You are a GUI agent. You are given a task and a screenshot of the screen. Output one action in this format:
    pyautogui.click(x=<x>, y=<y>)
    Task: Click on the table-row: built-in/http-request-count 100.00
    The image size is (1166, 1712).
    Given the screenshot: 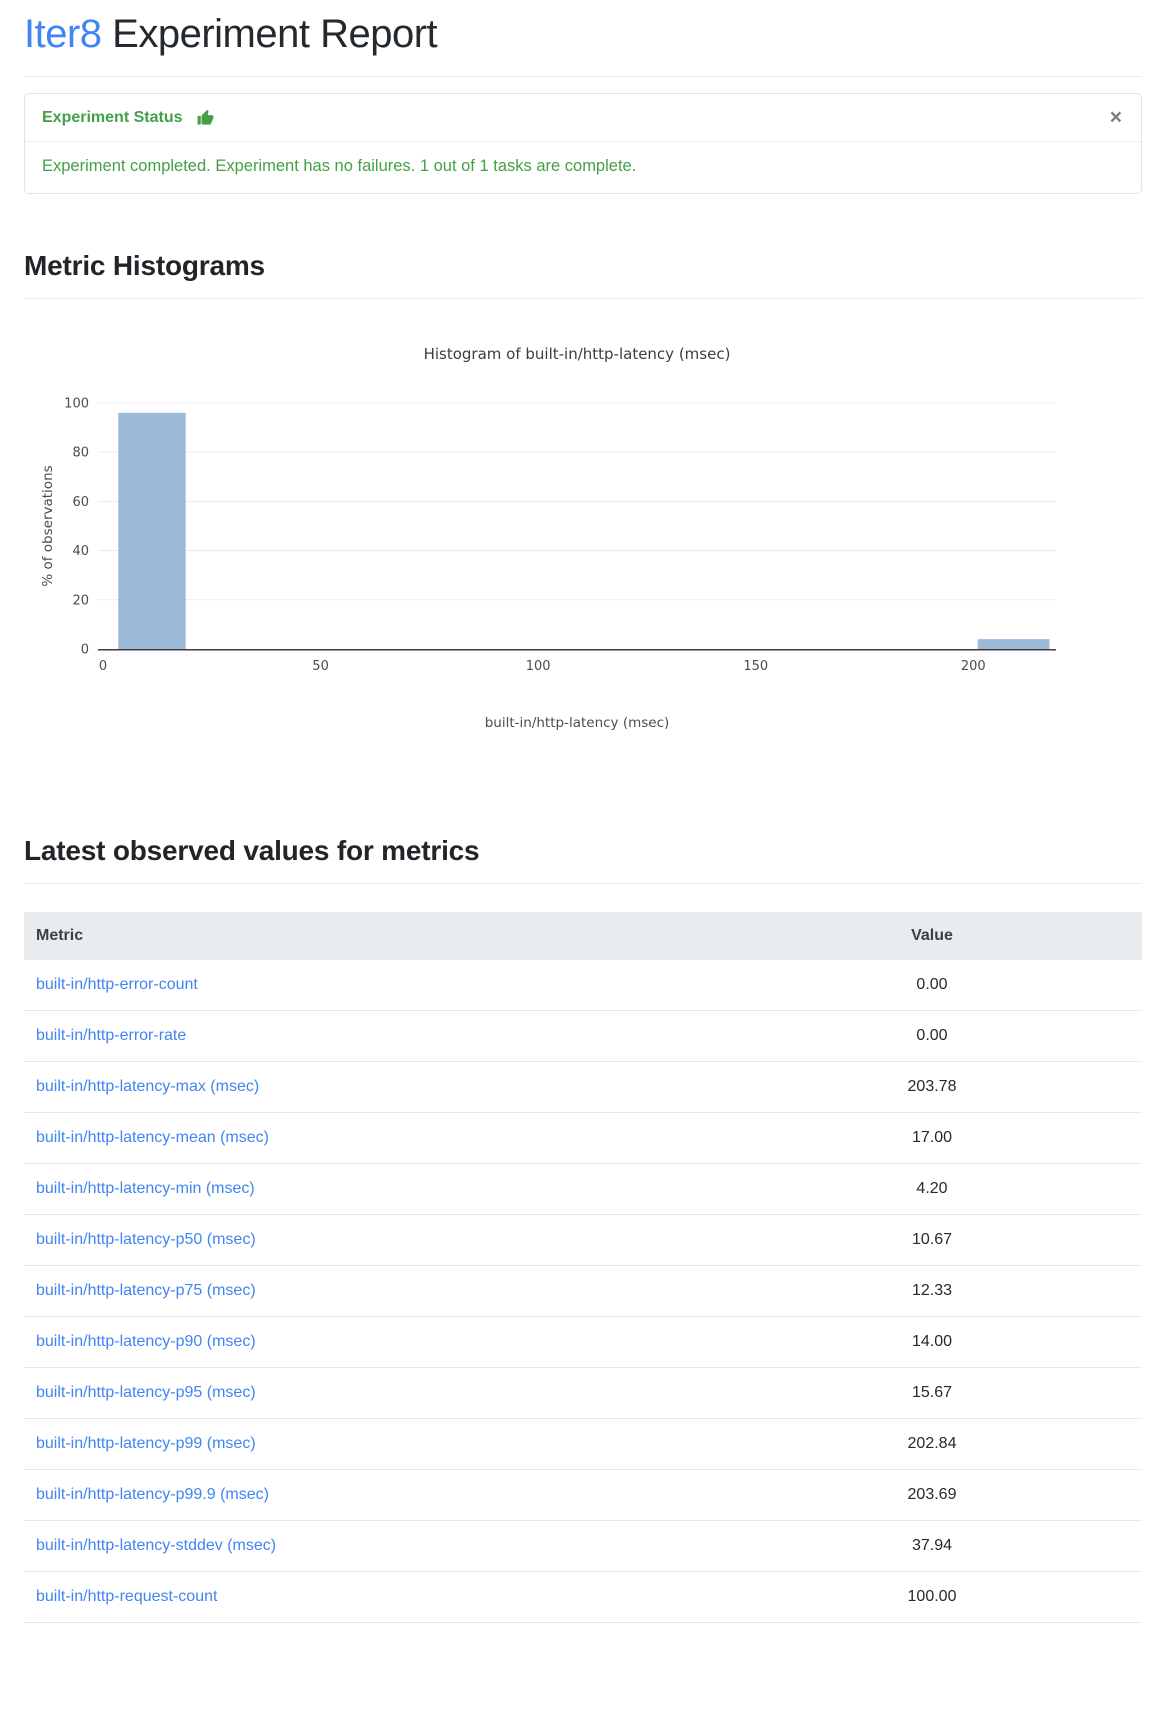 What is the action you would take?
    pyautogui.click(x=583, y=1597)
    